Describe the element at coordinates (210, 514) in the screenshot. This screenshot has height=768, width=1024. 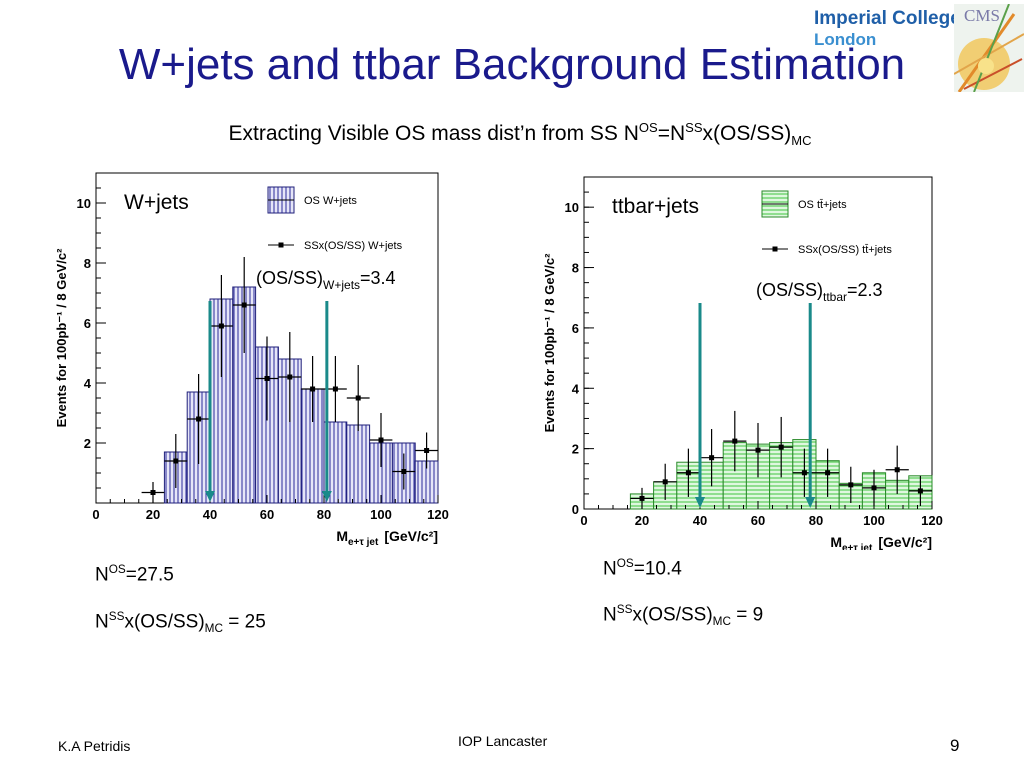
I see `wjets-x-tick-label: 40` at that location.